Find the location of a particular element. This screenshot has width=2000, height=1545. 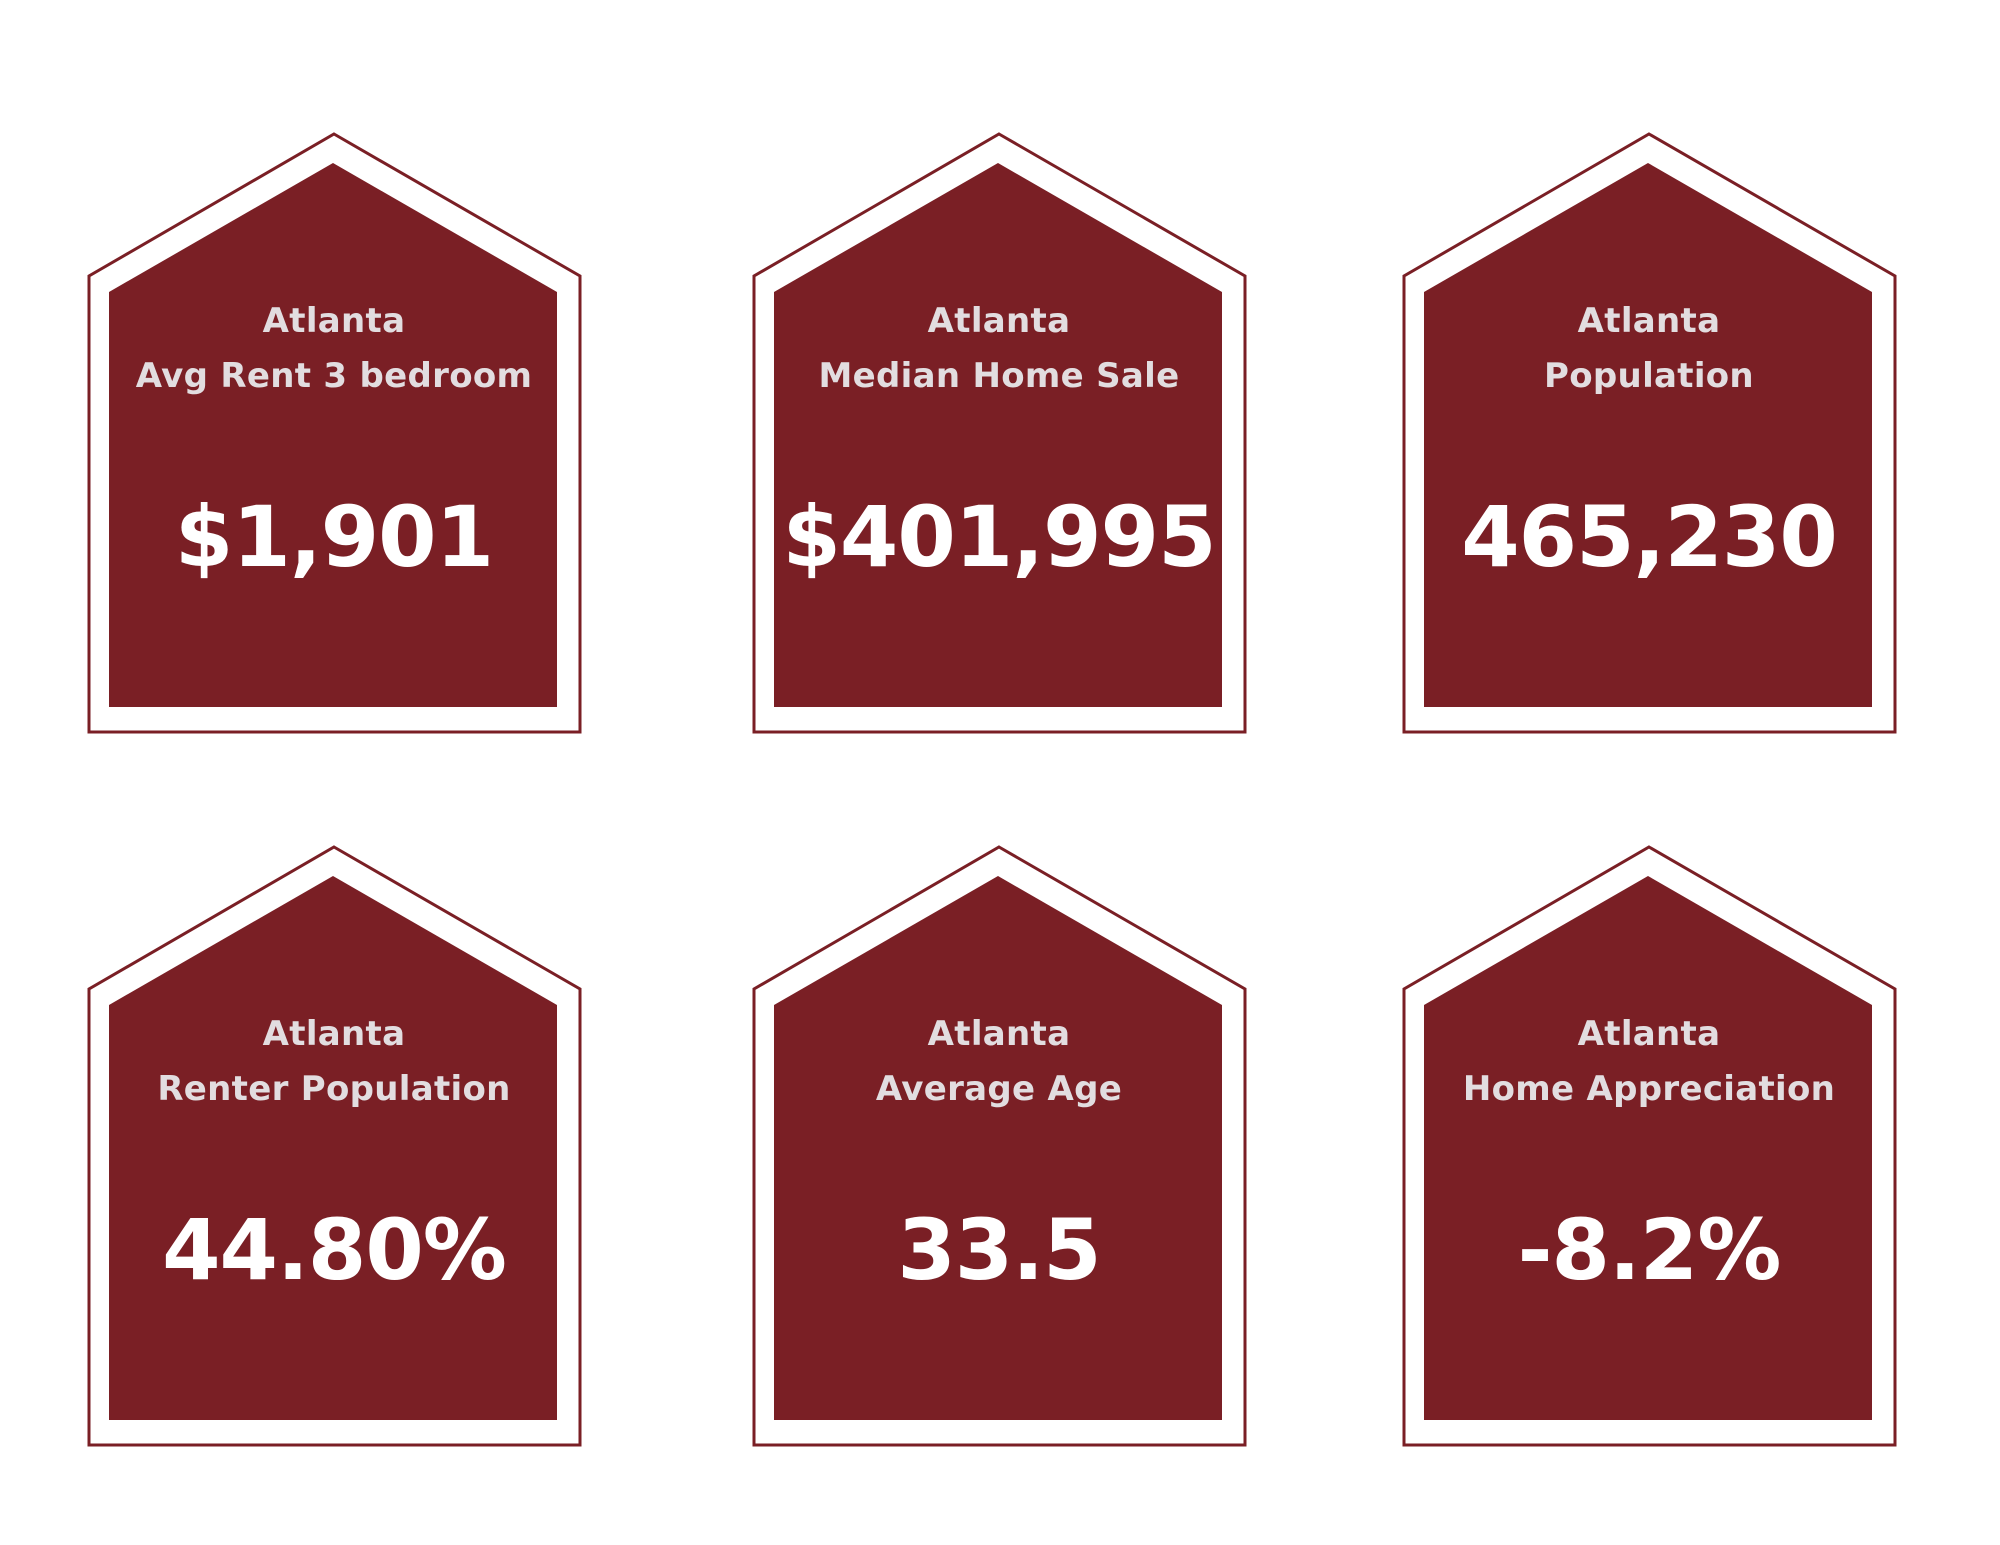

stat-card-renter-population: Atlanta Renter Population 44.80% is located at coordinates (334, 1152).